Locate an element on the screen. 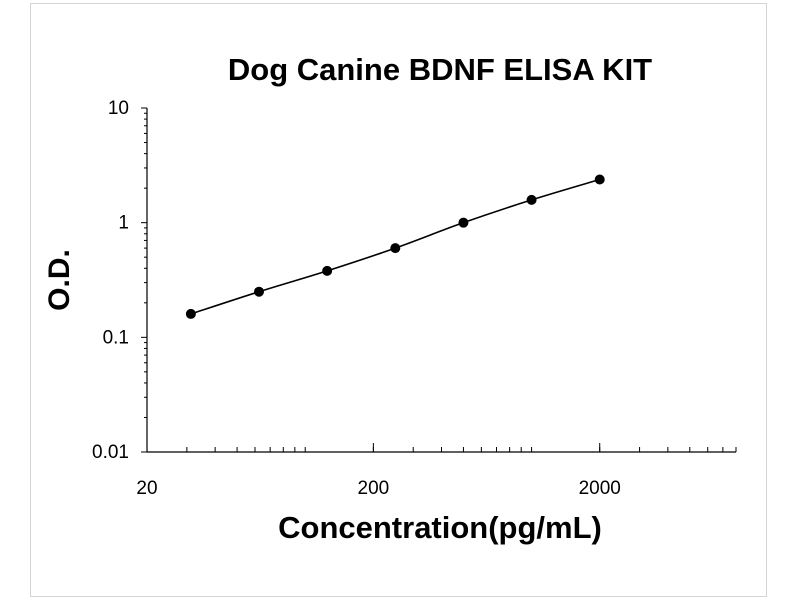 The width and height of the screenshot is (800, 600). y-tick-label: 0.1 is located at coordinates (116, 337).